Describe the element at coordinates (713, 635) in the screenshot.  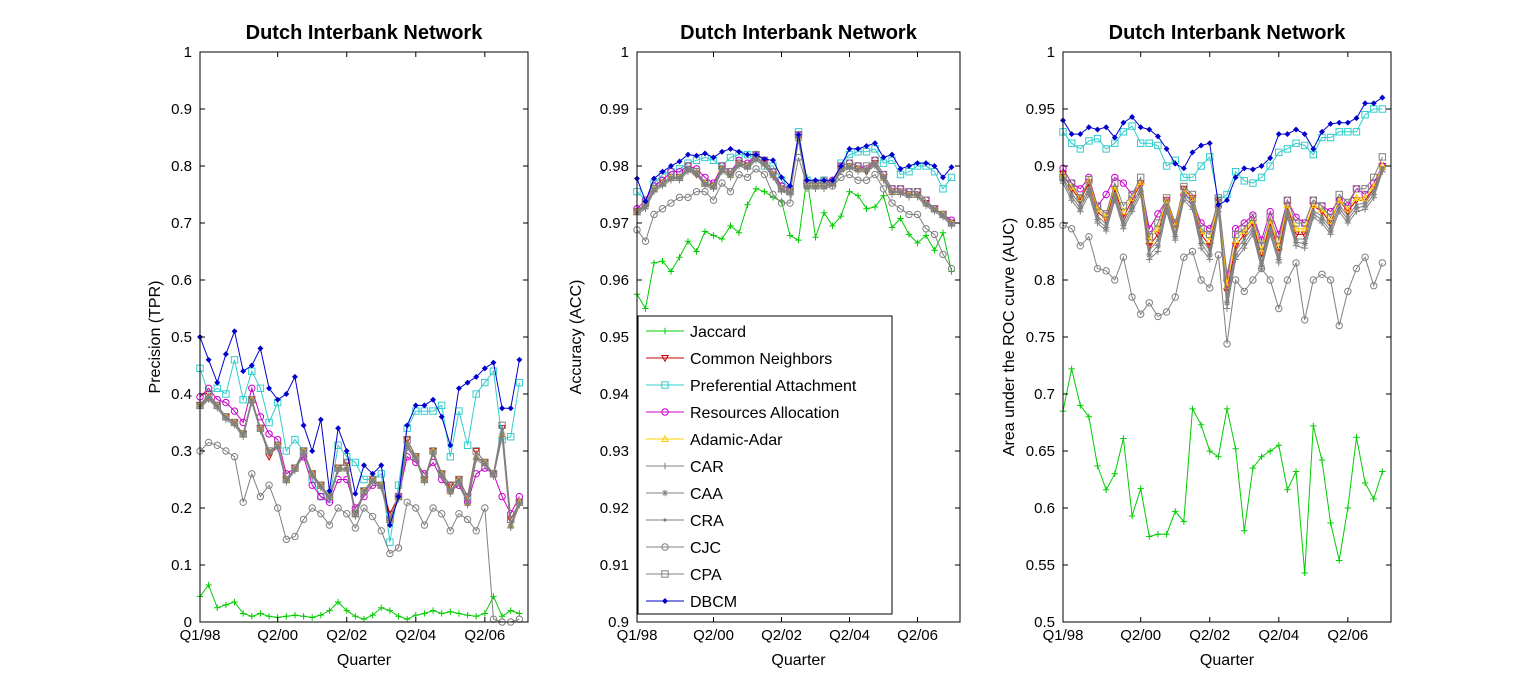
I see `x-tick-label: Q2/00` at that location.